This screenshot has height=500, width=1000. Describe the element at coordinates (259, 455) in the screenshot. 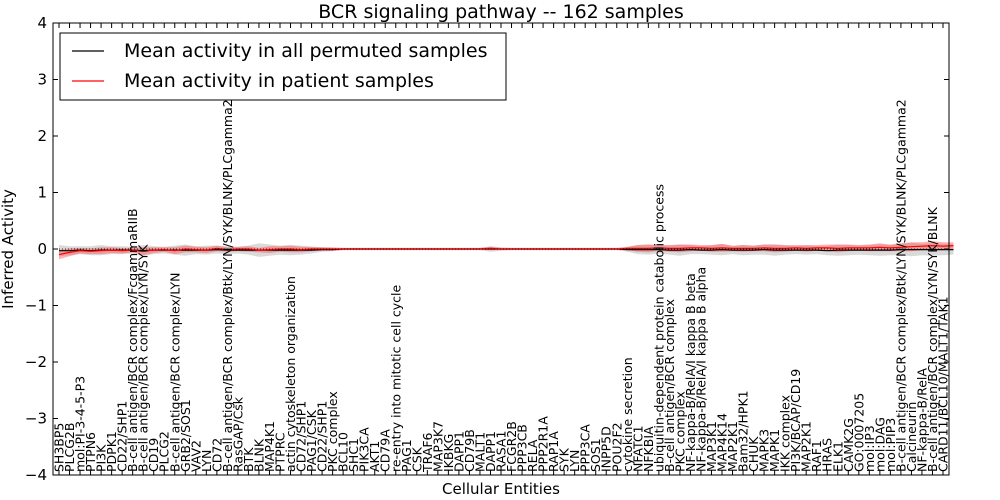

I see `x-category-label: BLNK` at that location.